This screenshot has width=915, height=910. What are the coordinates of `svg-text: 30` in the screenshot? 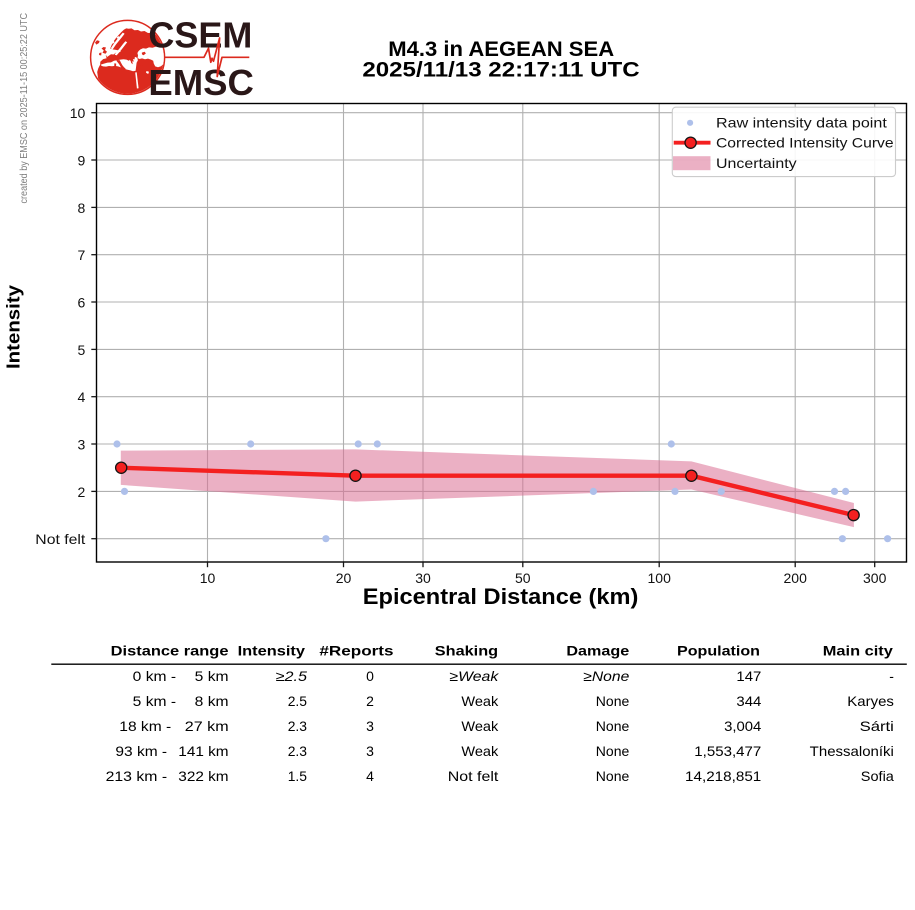 It's located at (423, 578).